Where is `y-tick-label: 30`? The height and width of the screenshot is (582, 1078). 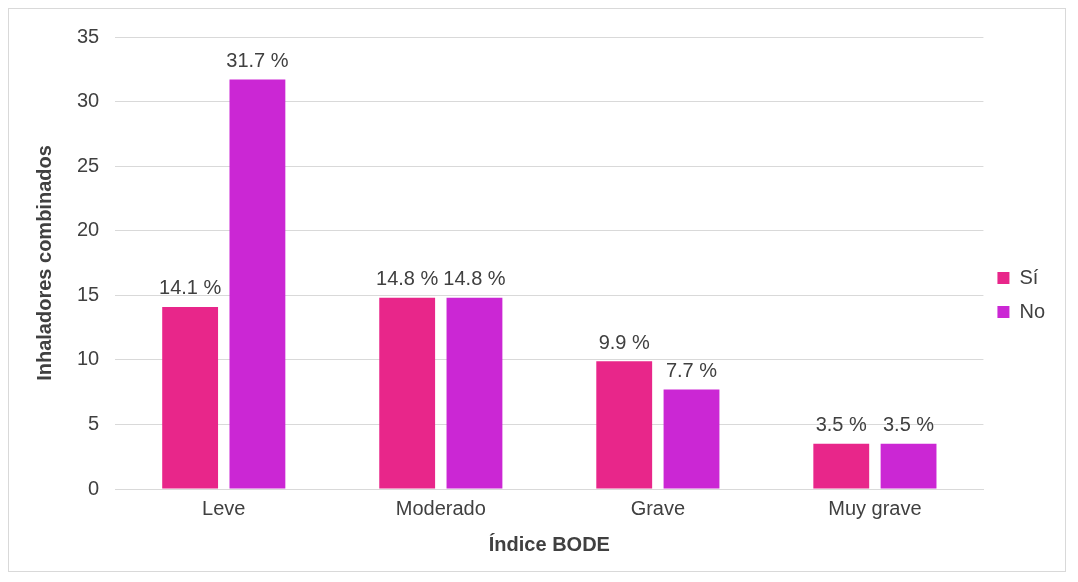 y-tick-label: 30 is located at coordinates (88, 100).